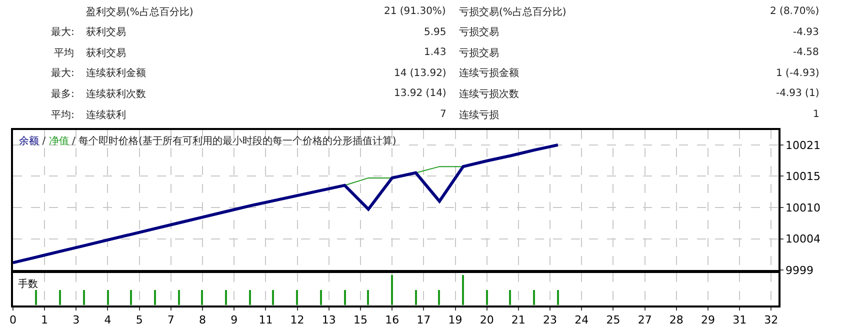  I want to click on annotation: /, so click(44, 141).